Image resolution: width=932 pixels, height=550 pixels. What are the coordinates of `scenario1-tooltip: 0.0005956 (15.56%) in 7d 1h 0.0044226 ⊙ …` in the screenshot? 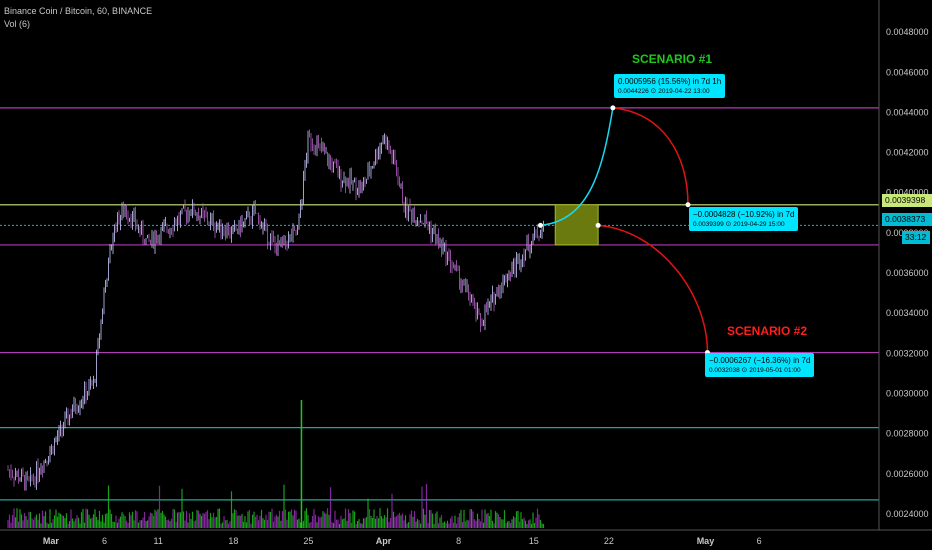 It's located at (670, 86).